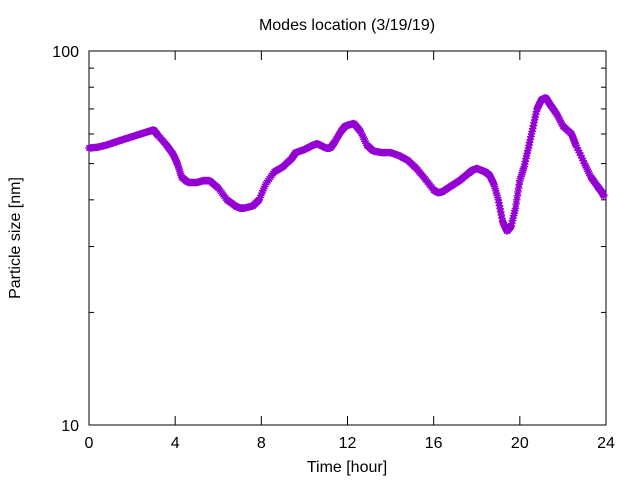 The width and height of the screenshot is (640, 480). I want to click on x-tick-label: 12, so click(348, 443).